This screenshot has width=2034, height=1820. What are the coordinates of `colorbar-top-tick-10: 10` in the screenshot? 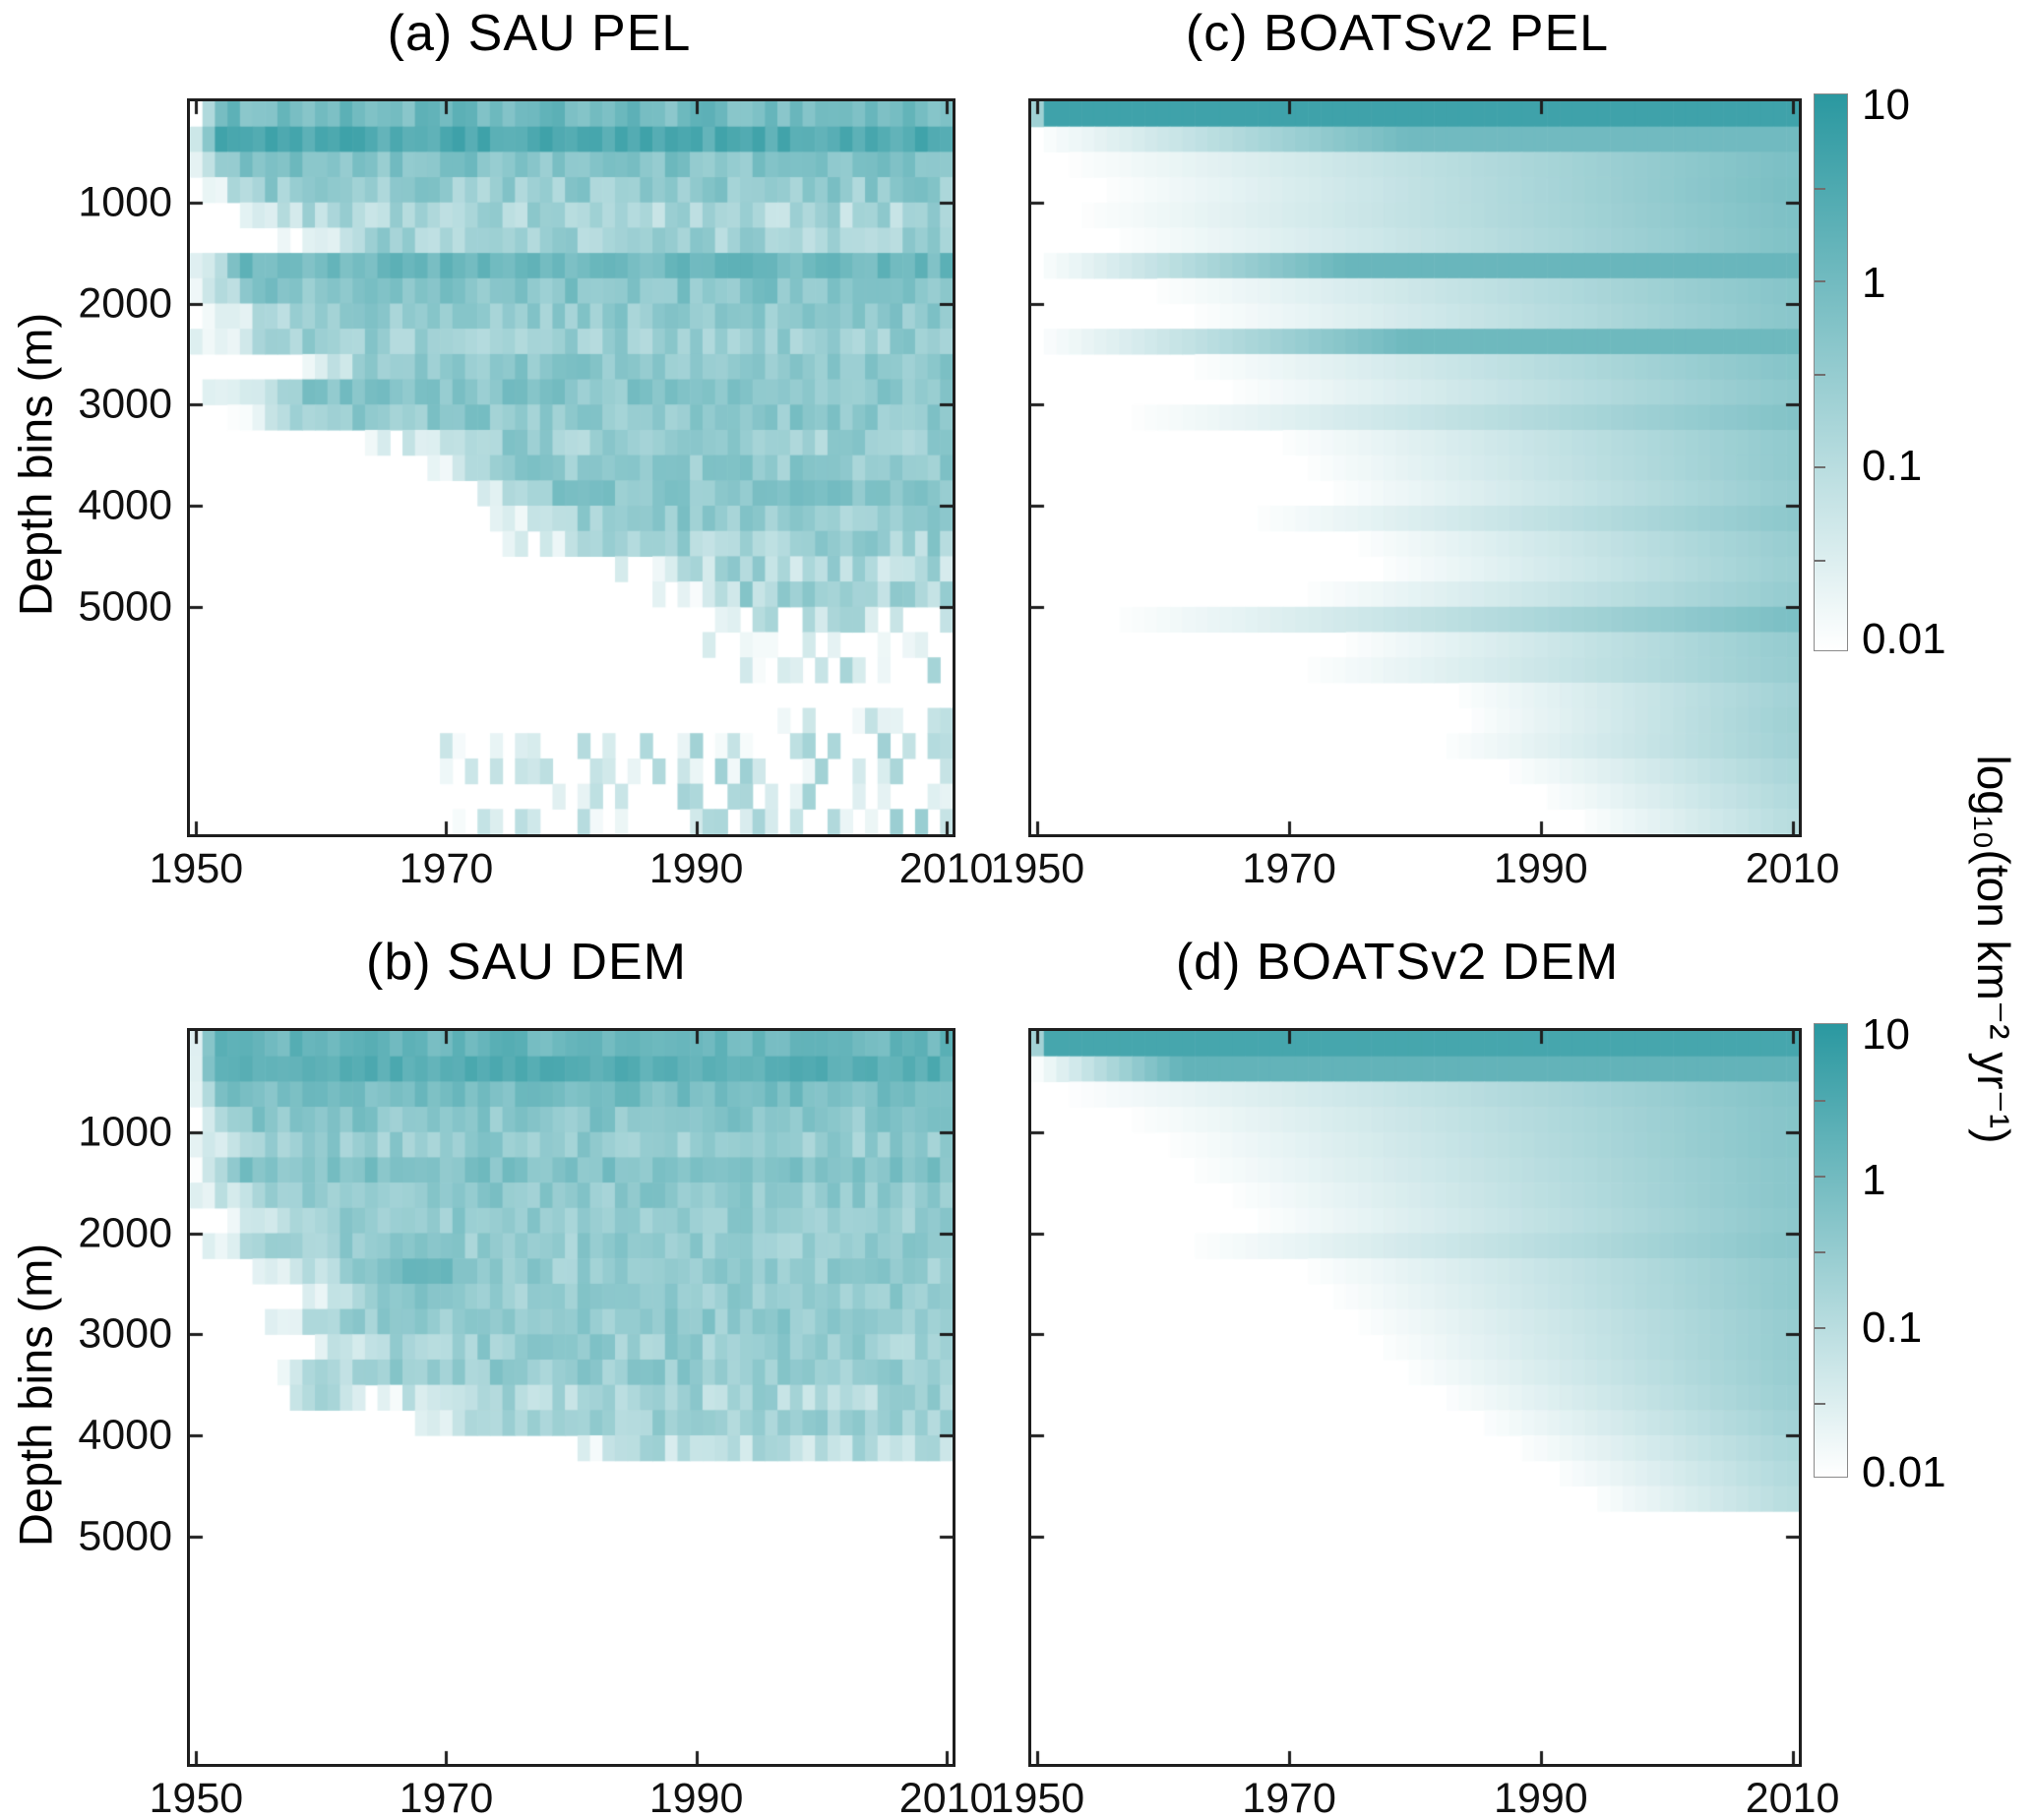 It's located at (1886, 105).